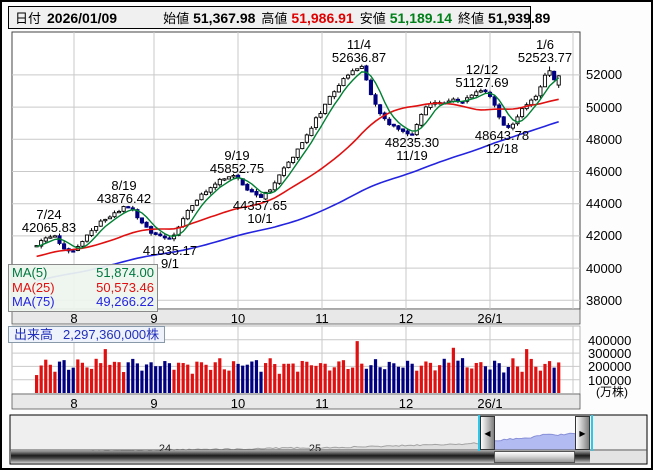 Image resolution: width=653 pixels, height=470 pixels. I want to click on close-value: 51,939.89, so click(519, 17).